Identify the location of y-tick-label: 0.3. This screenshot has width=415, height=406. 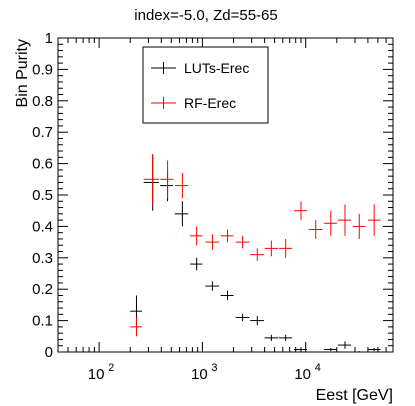
(42, 258).